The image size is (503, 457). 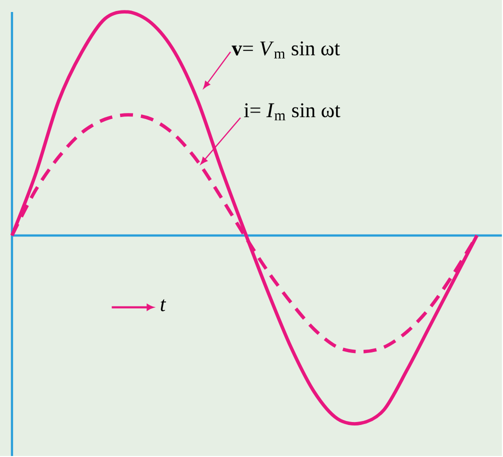 I want to click on annotation: v= V$_{m}$ sin ωt, so click(x=286, y=49).